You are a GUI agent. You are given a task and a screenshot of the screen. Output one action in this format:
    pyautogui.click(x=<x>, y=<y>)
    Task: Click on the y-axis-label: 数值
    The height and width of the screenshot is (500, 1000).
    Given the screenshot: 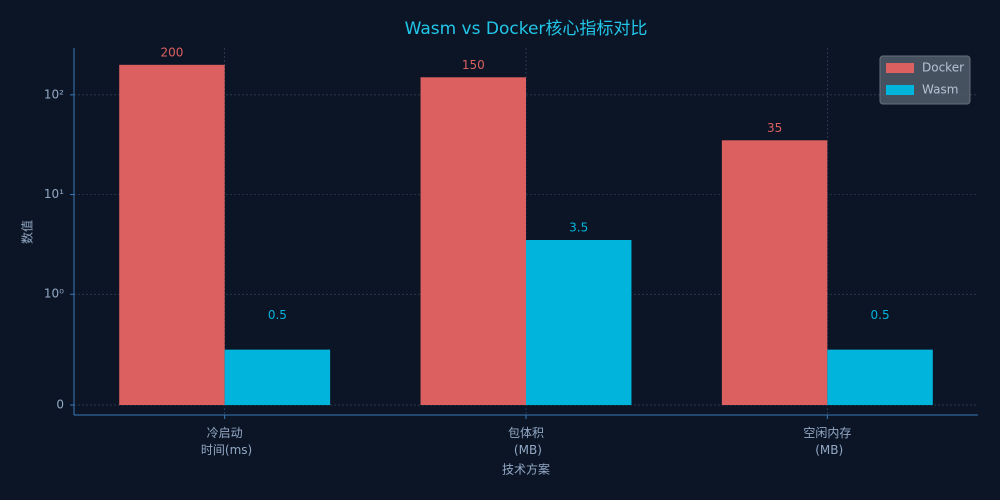 What is the action you would take?
    pyautogui.click(x=27, y=232)
    